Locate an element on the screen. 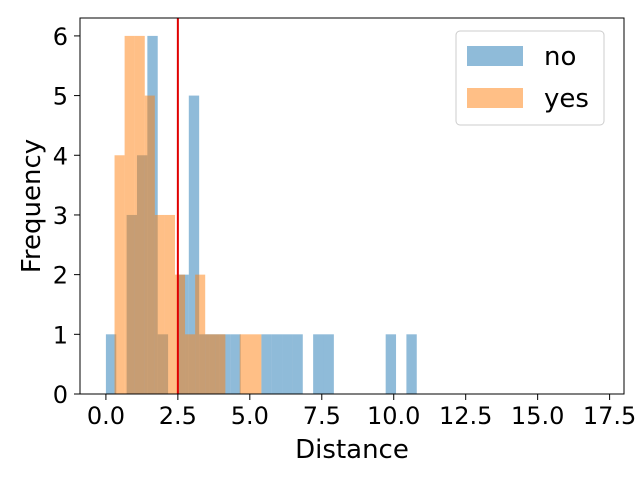 This screenshot has height=480, width=640. x-tick-label: 7.5 is located at coordinates (322, 416).